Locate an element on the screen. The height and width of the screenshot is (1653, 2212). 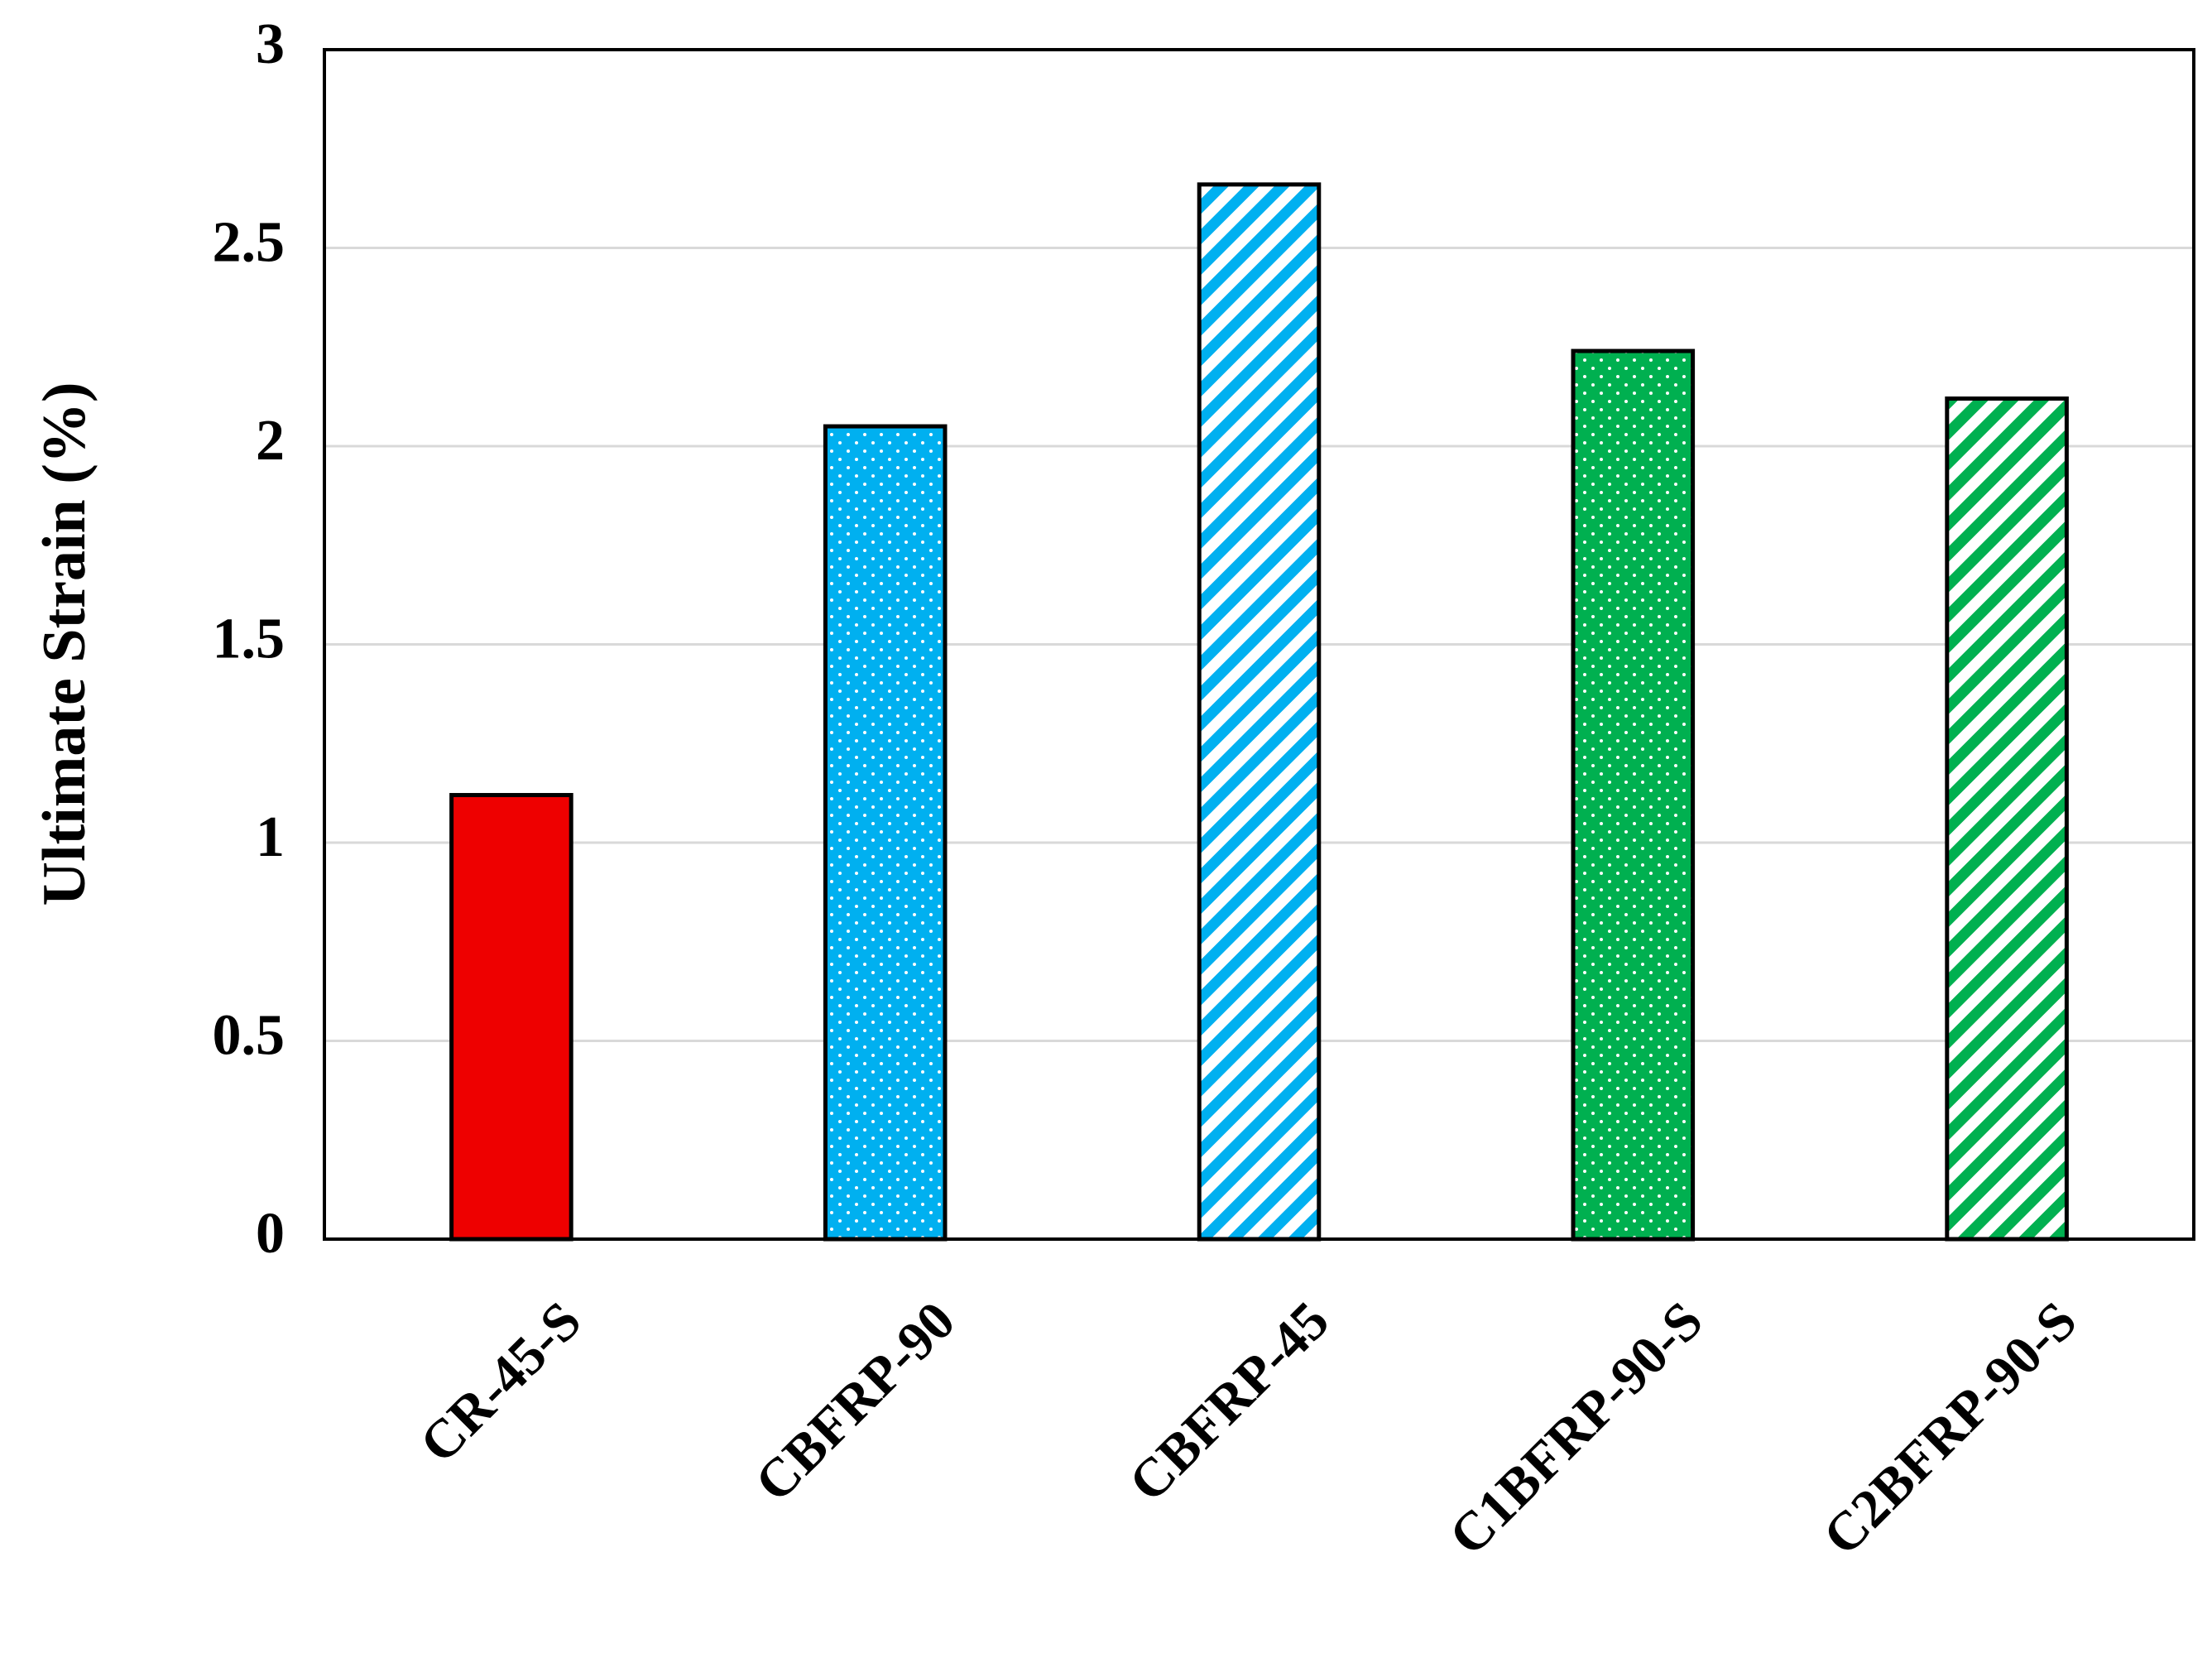
x-tick-label: CBFRP-45 is located at coordinates (1229, 1401).